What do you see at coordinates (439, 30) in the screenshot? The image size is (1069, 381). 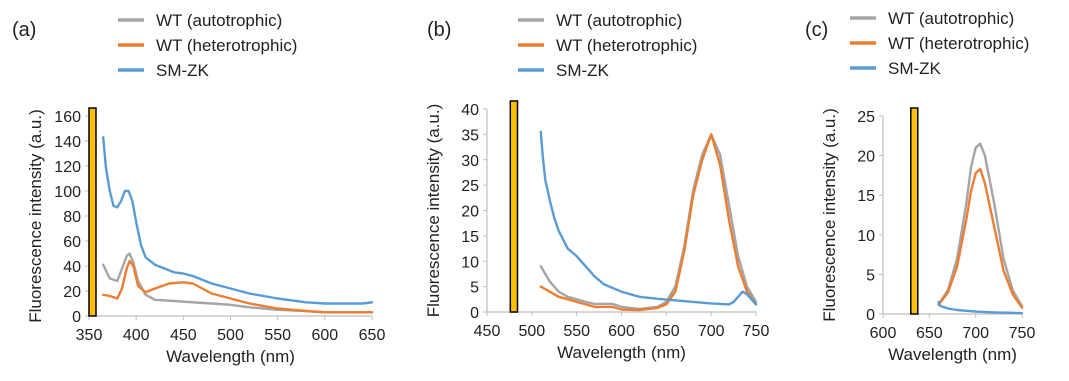 I see `panel-label: (b)` at bounding box center [439, 30].